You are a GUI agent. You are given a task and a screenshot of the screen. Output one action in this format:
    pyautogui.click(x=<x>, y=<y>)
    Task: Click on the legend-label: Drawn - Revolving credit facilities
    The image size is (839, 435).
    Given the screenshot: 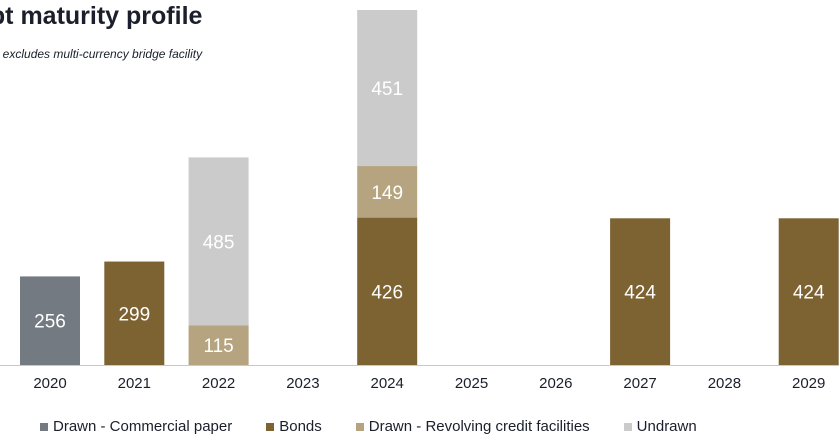 What is the action you would take?
    pyautogui.click(x=479, y=426)
    